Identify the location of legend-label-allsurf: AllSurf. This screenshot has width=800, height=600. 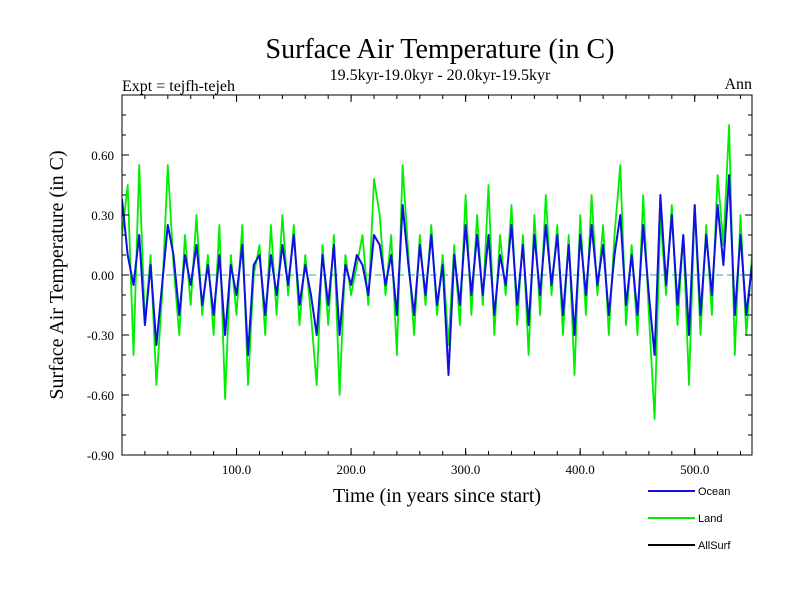
(714, 546).